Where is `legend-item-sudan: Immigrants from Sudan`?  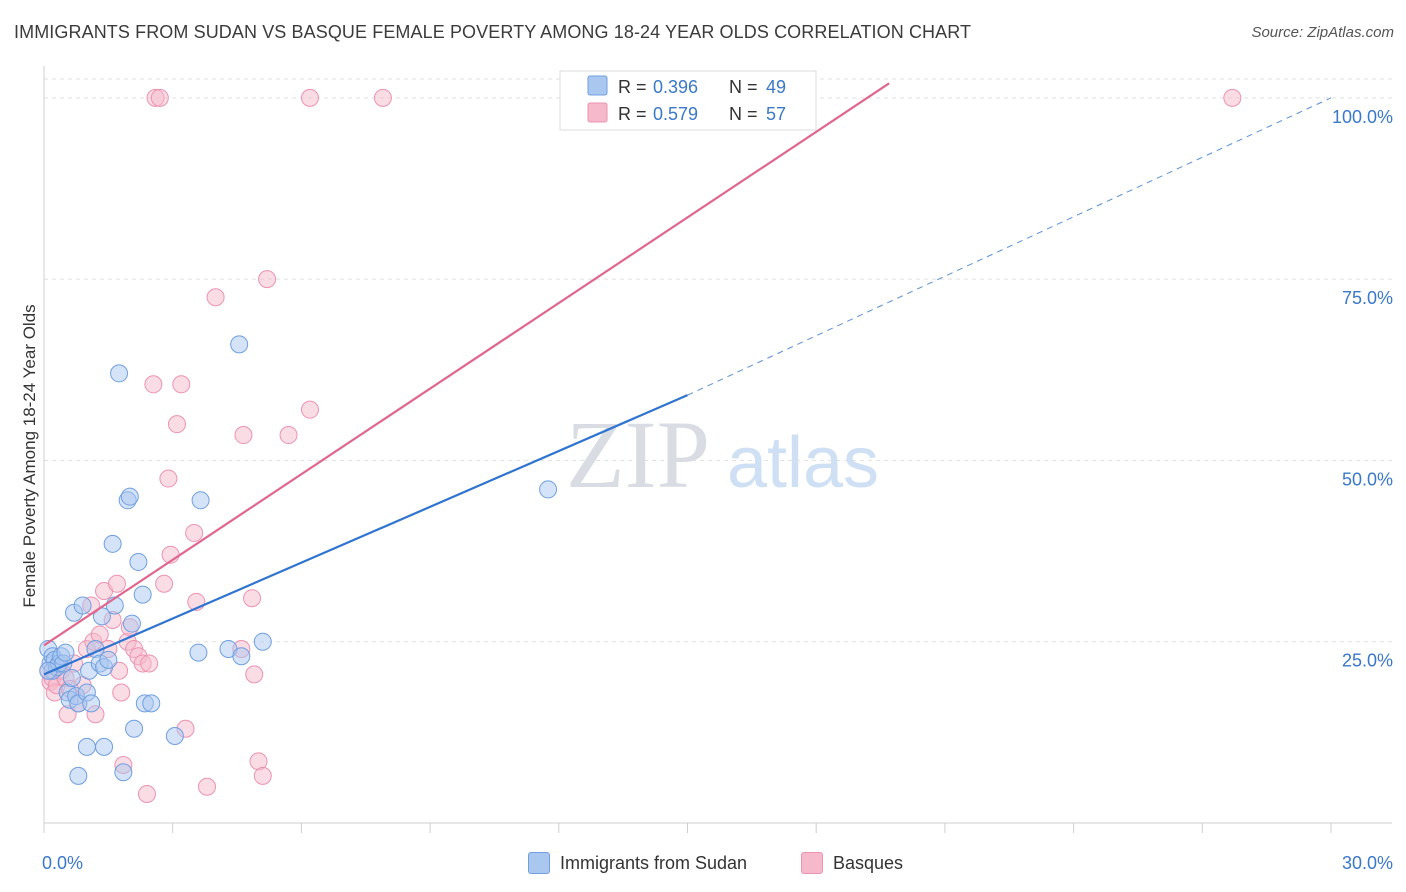 legend-item-sudan: Immigrants from Sudan is located at coordinates (637, 863).